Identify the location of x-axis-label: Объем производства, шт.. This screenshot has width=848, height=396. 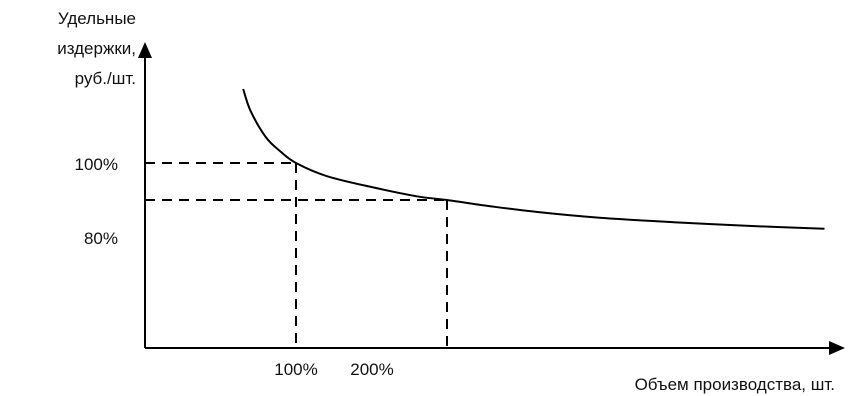
(735, 384).